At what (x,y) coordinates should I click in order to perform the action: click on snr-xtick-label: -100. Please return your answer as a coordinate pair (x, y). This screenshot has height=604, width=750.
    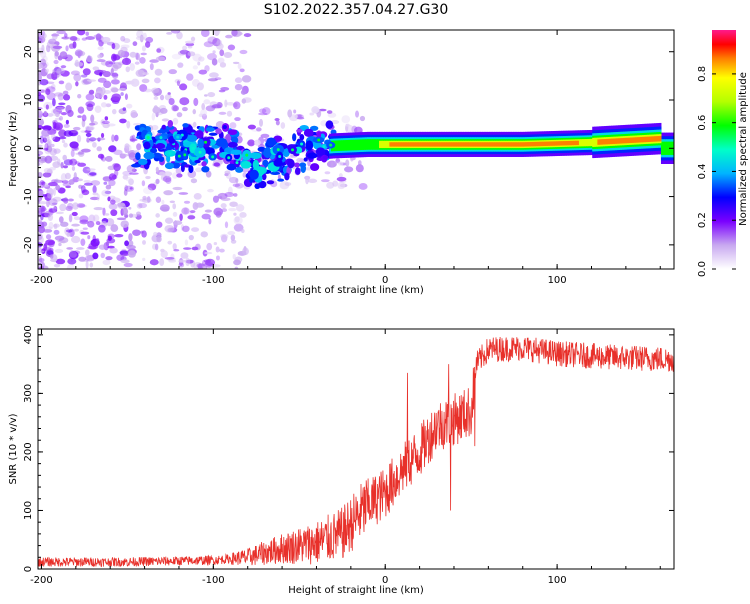
    Looking at the image, I should click on (213, 580).